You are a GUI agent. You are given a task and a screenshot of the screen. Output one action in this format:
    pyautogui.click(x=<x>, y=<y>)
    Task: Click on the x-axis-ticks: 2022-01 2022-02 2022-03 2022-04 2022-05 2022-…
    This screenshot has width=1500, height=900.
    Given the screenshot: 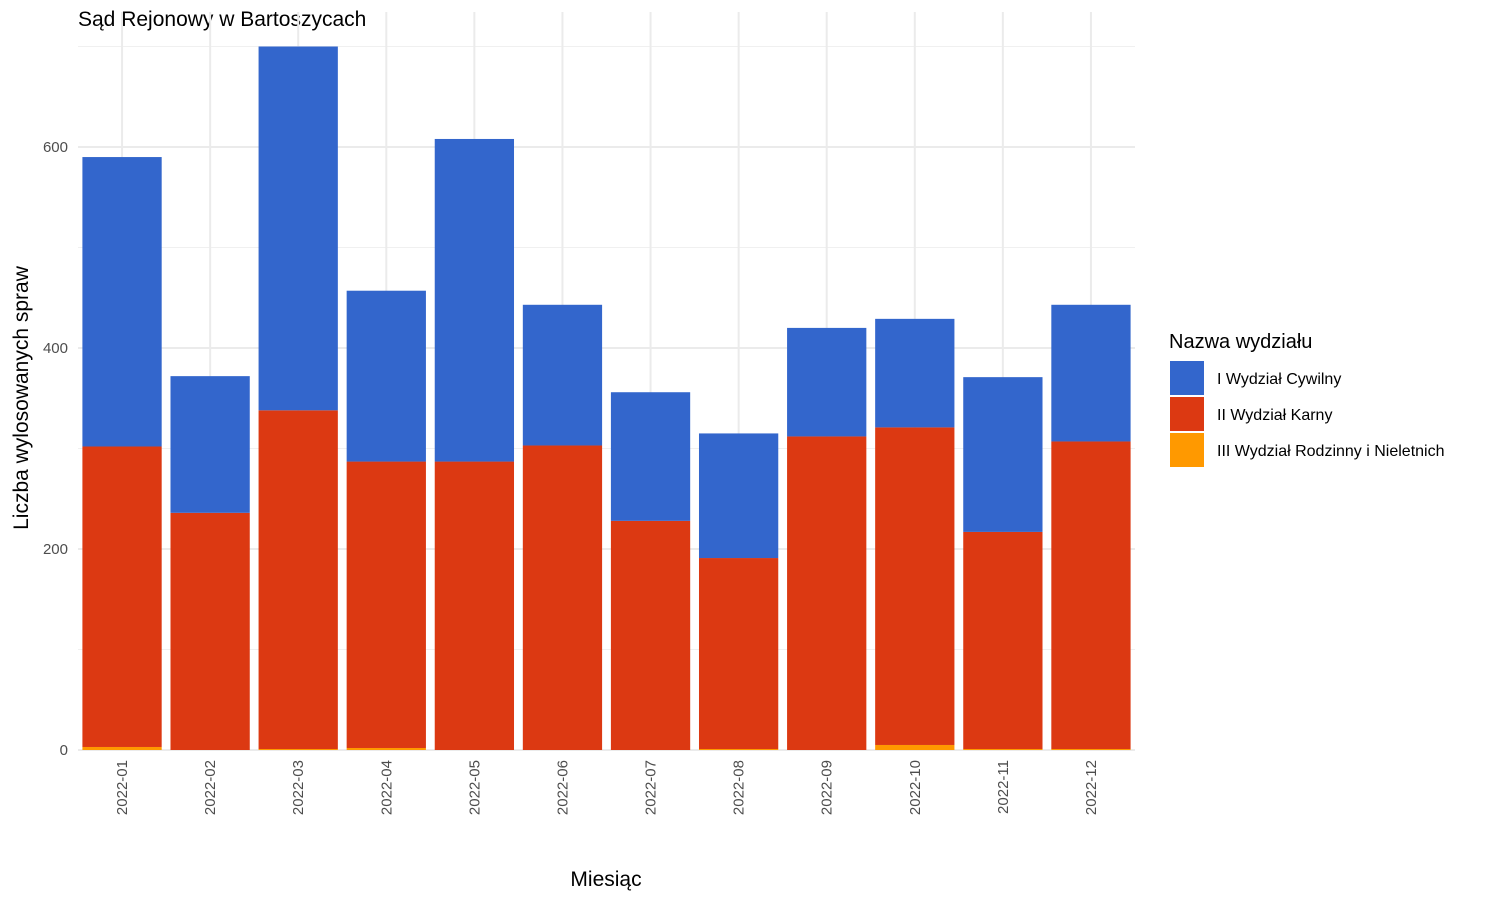 What is the action you would take?
    pyautogui.click(x=607, y=787)
    